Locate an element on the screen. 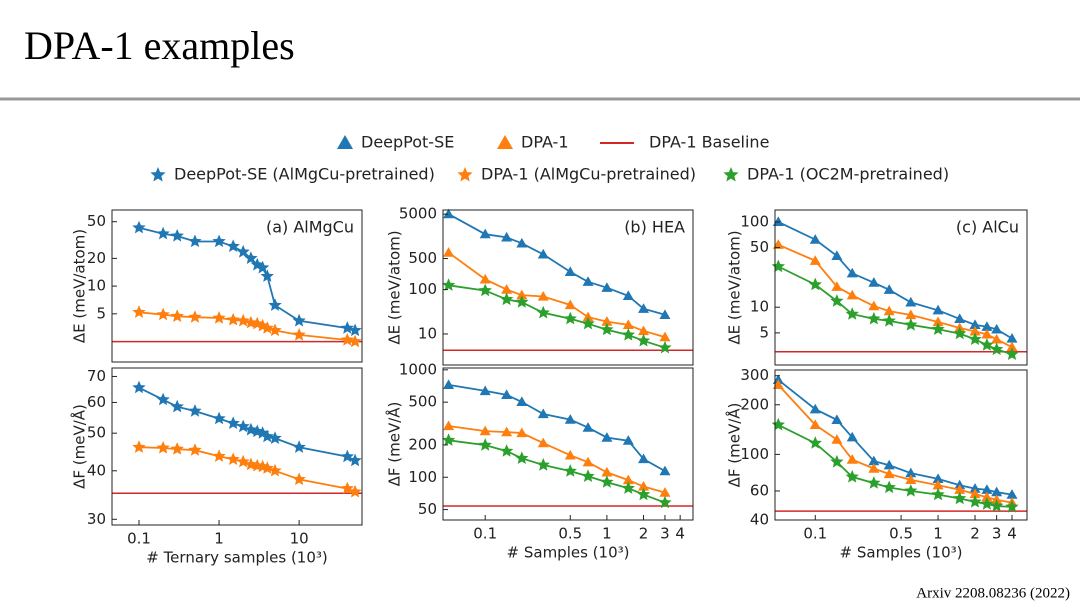  x-tick-label: 1 is located at coordinates (938, 534).